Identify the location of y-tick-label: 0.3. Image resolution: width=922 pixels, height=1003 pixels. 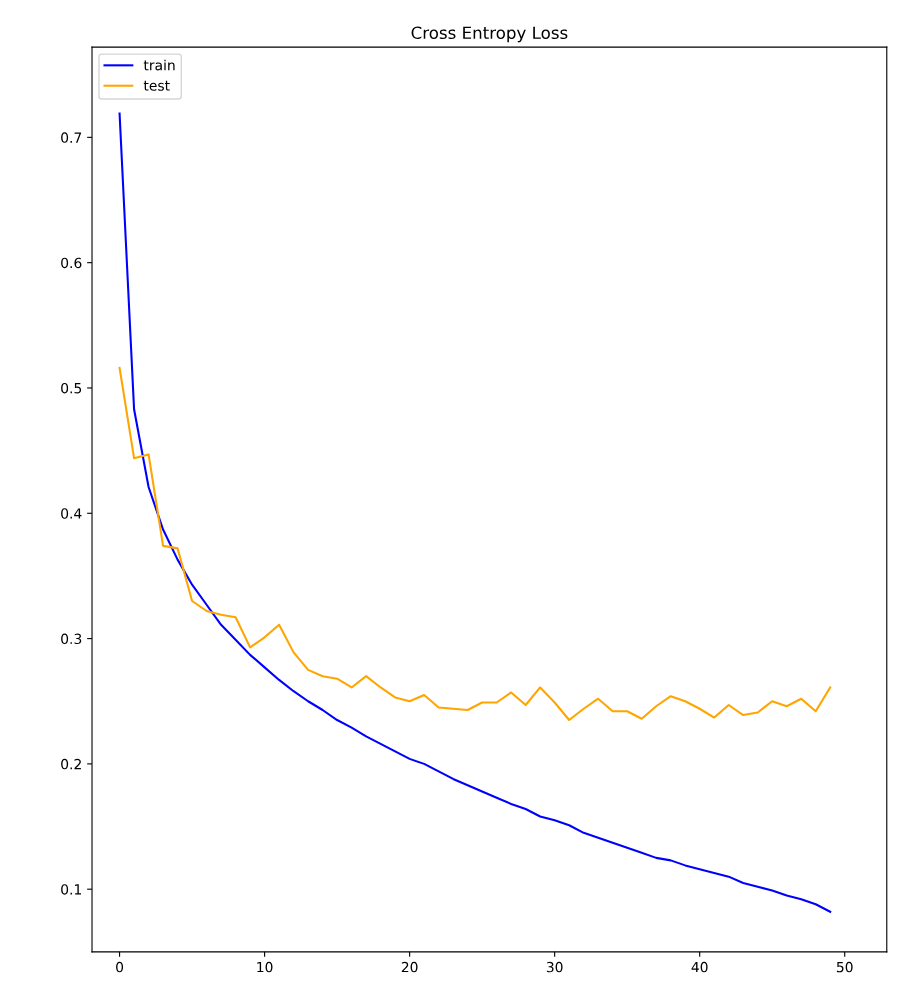
(71, 639).